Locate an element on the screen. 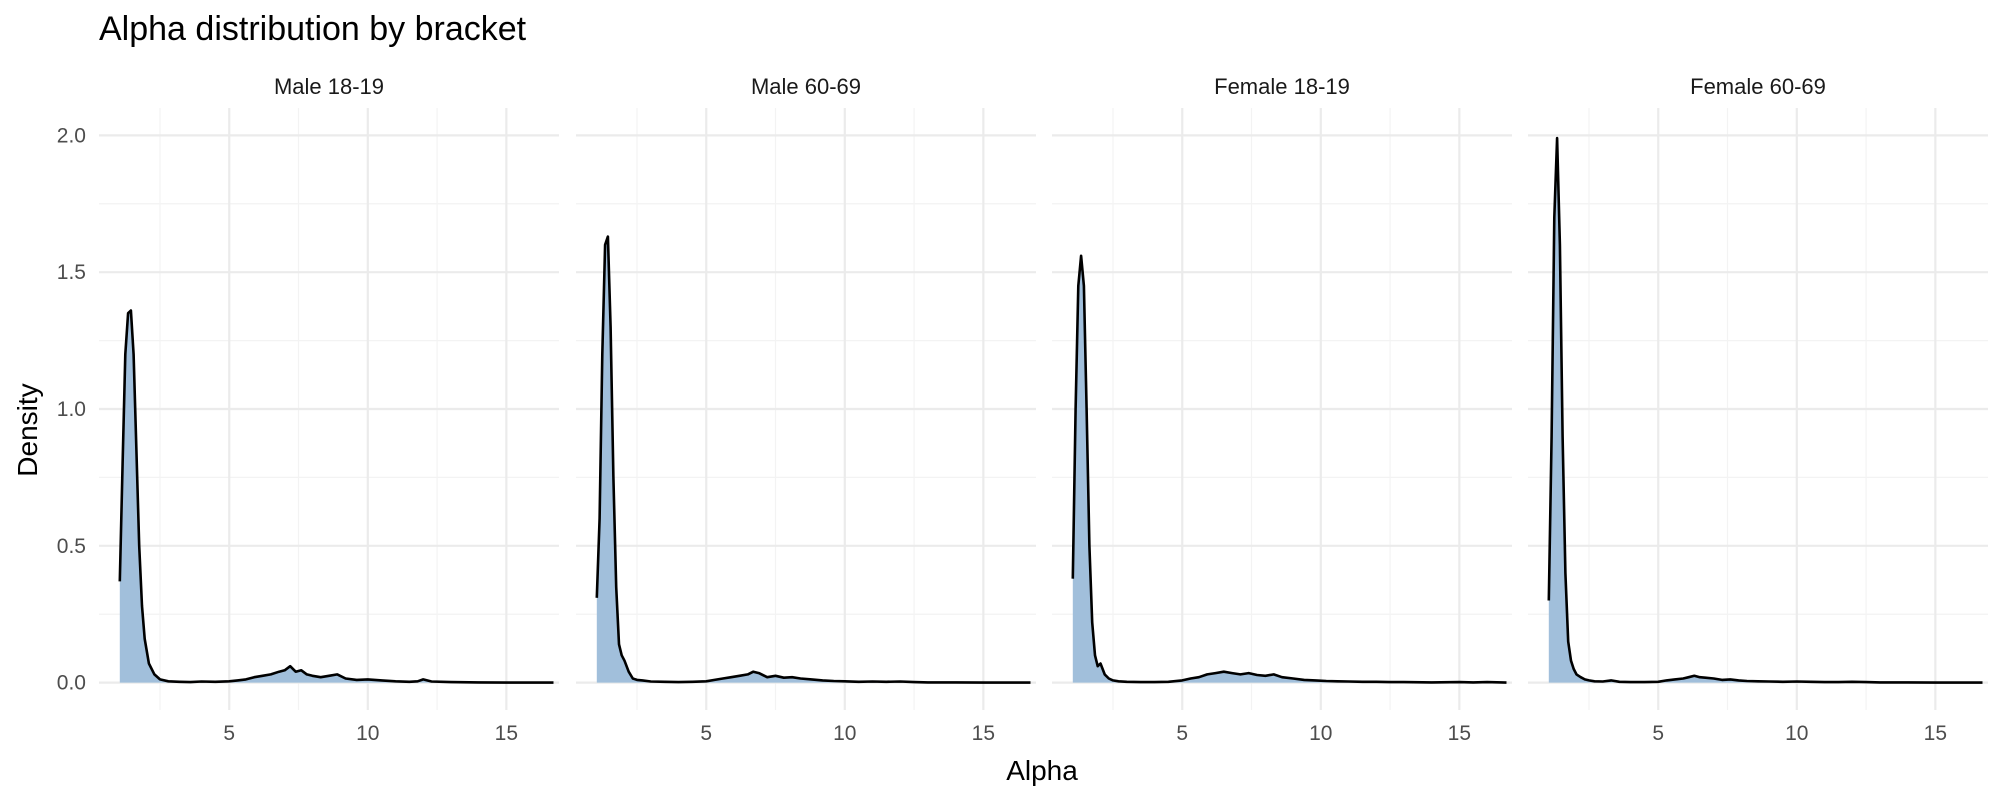 The height and width of the screenshot is (800, 2000). y-tick-label: 1.5 is located at coordinates (71, 272).